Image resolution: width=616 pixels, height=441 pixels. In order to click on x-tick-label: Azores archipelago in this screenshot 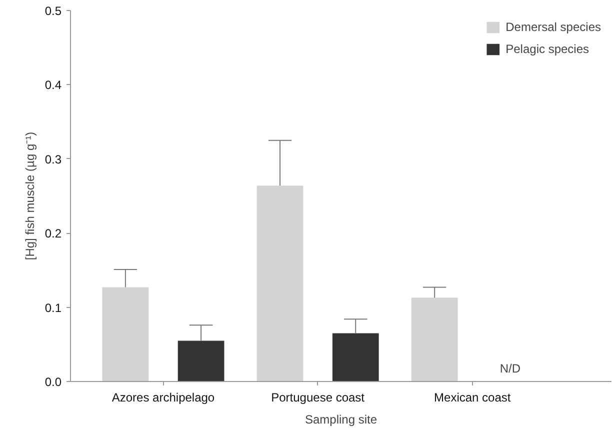, I will do `click(163, 397)`.